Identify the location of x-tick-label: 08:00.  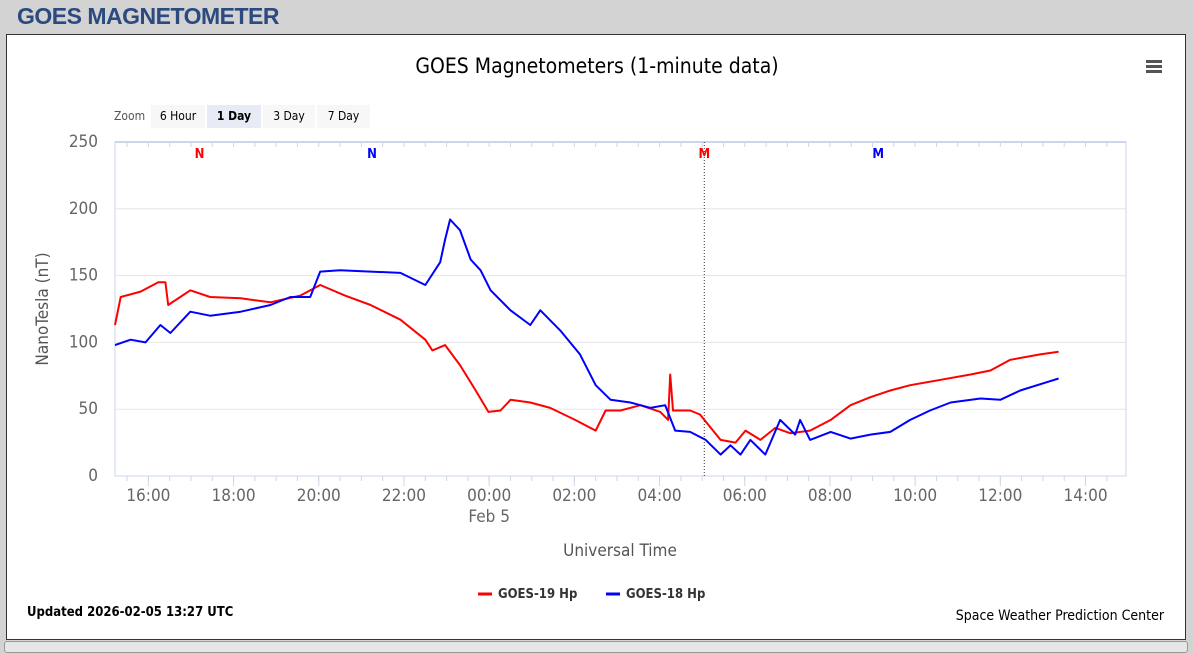
(830, 496).